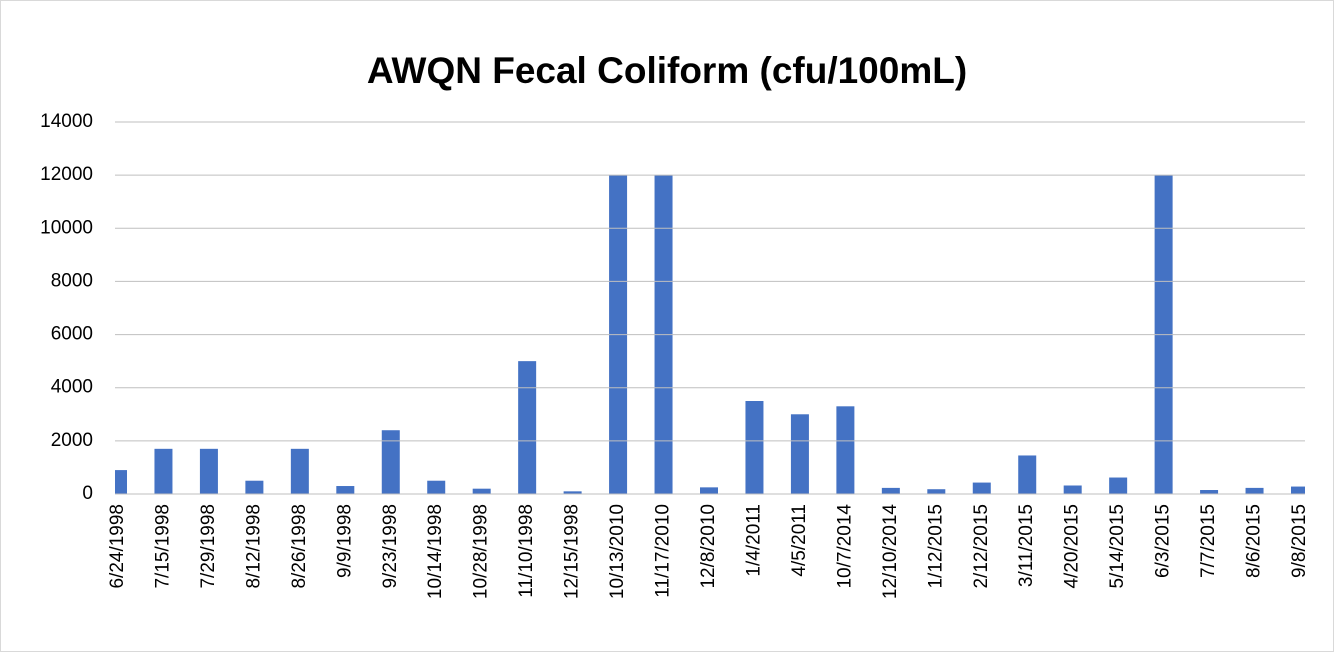 This screenshot has width=1335, height=652. Describe the element at coordinates (66, 227) in the screenshot. I see `y-tick-label: 10000` at that location.